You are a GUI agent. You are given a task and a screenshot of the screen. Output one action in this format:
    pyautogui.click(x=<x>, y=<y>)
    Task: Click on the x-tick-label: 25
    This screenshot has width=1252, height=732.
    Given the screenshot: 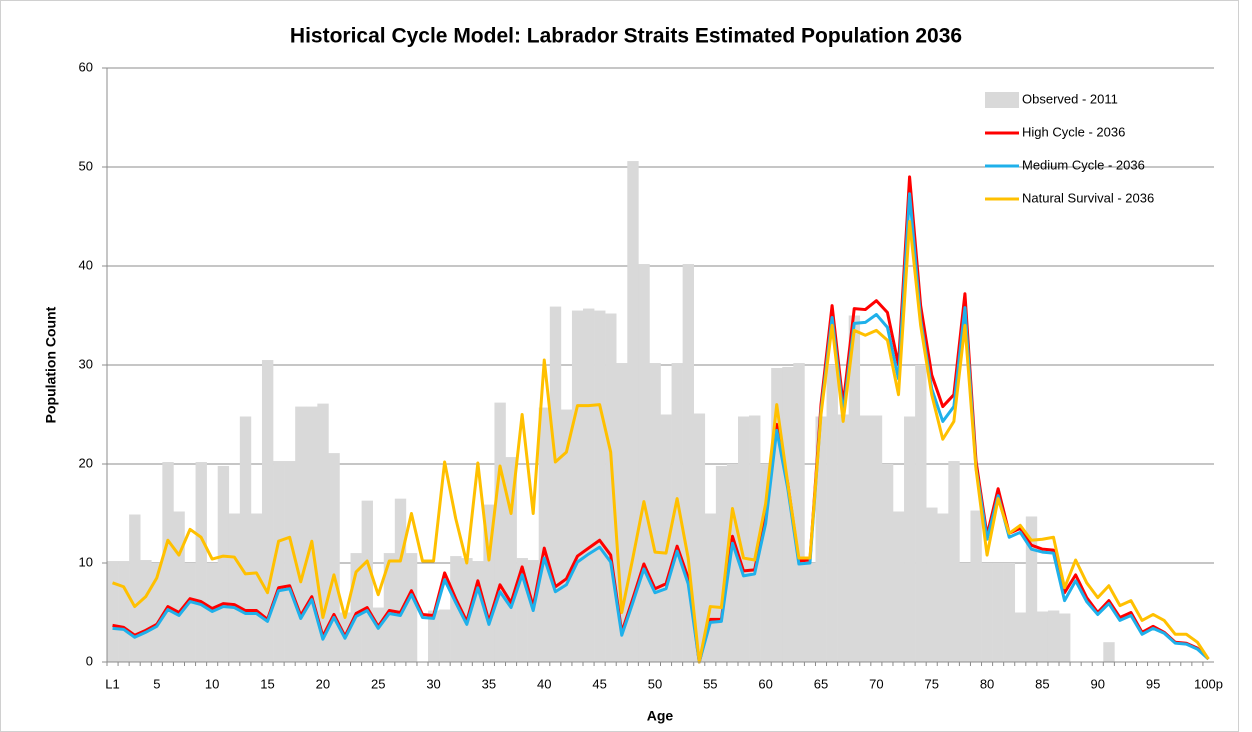 What is the action you would take?
    pyautogui.click(x=378, y=683)
    